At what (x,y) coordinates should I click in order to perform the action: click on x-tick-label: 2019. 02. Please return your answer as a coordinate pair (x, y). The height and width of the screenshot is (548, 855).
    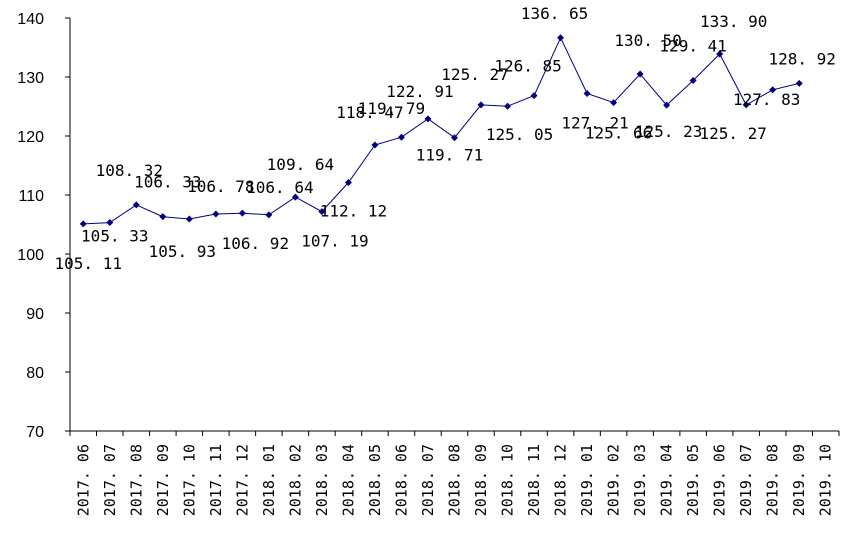
    Looking at the image, I should click on (614, 480).